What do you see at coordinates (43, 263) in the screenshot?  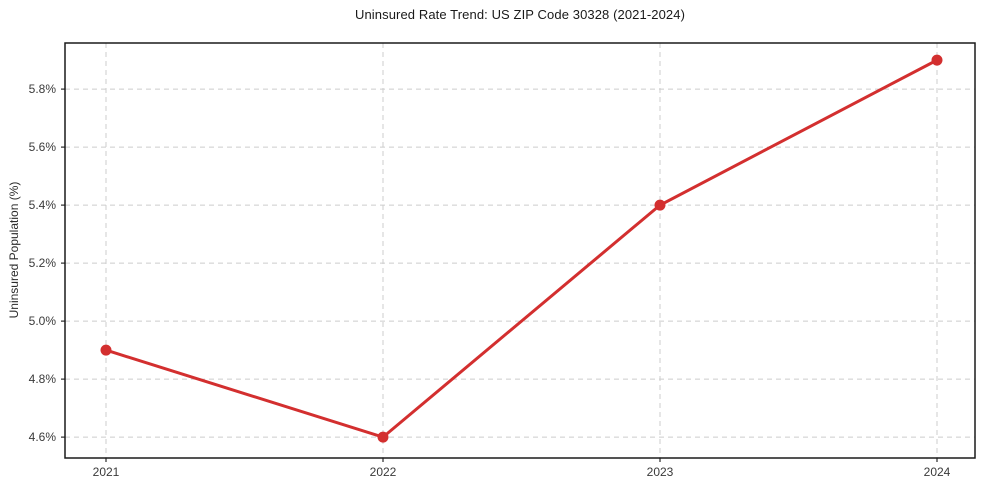 I see `y-tick-label: 5.2%` at bounding box center [43, 263].